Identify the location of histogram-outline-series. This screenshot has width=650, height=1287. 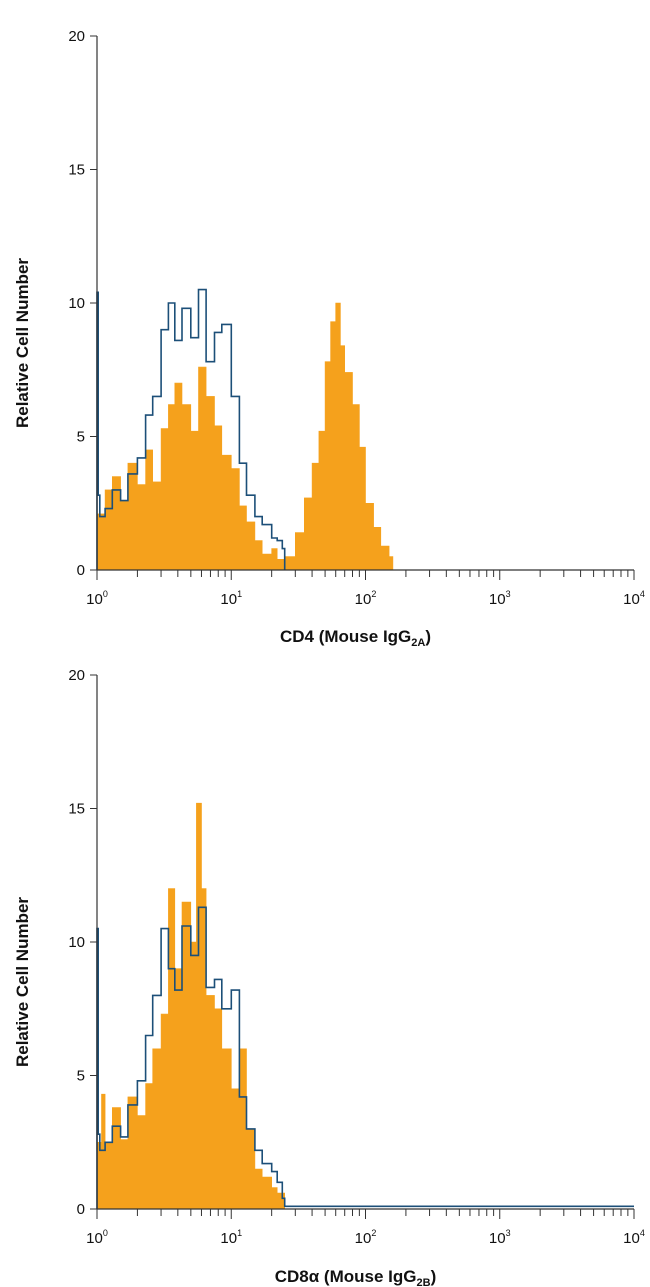
(191, 429).